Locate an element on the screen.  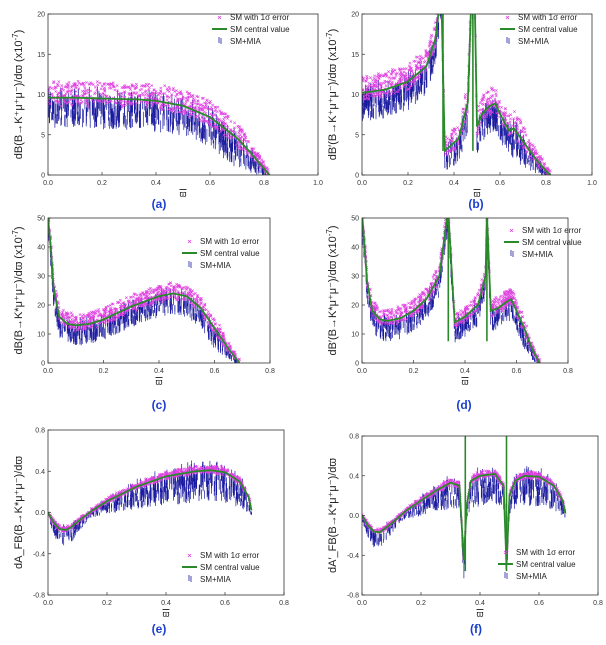
x-tick-label: 1.0 is located at coordinates (592, 183).